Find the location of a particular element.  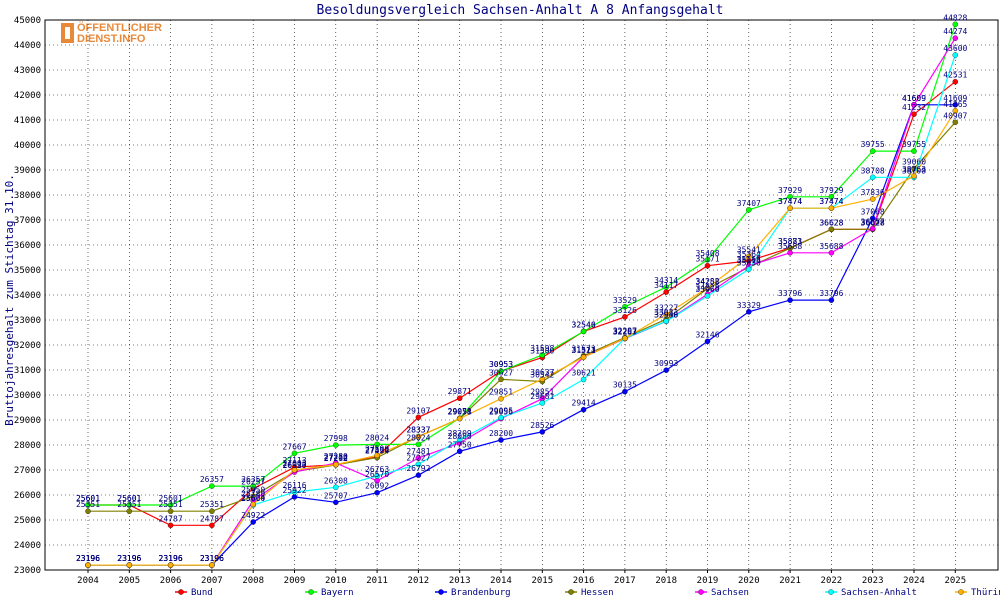

data-label-bayern: 39755 is located at coordinates (914, 144).